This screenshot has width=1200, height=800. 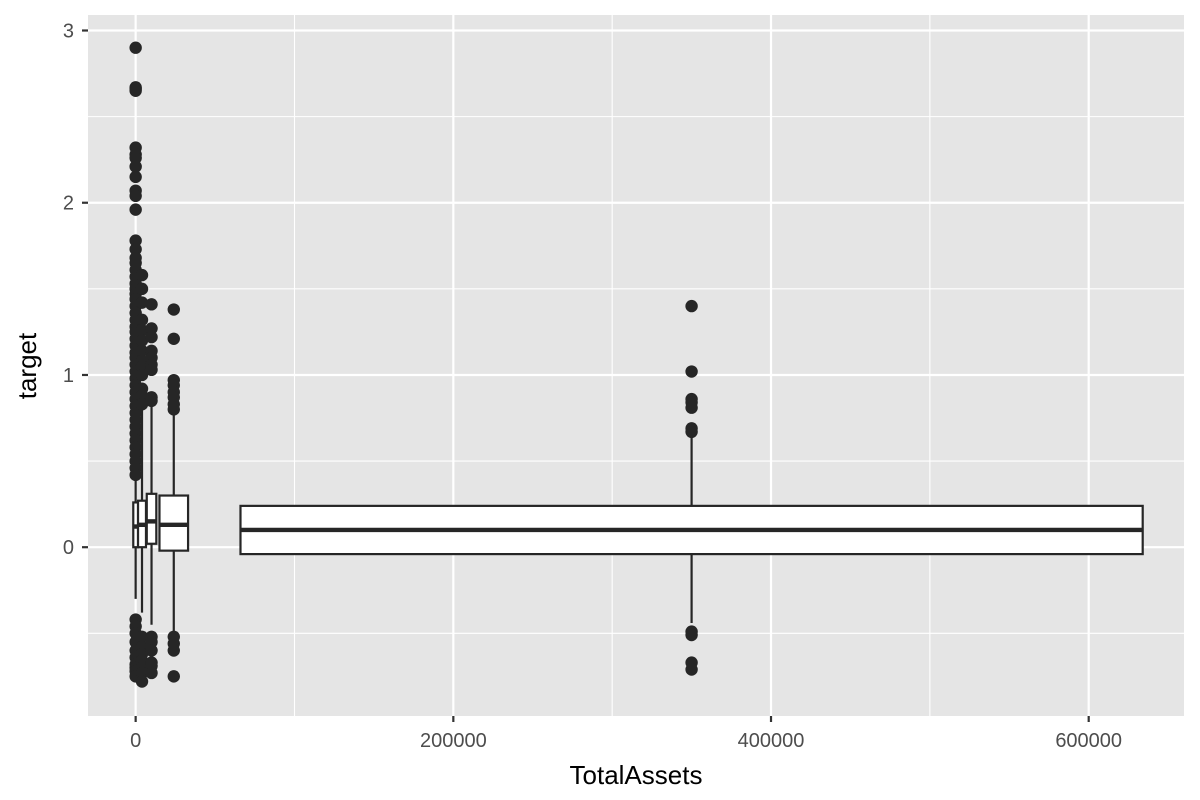 I want to click on y-axis-title: target, so click(x=27, y=365).